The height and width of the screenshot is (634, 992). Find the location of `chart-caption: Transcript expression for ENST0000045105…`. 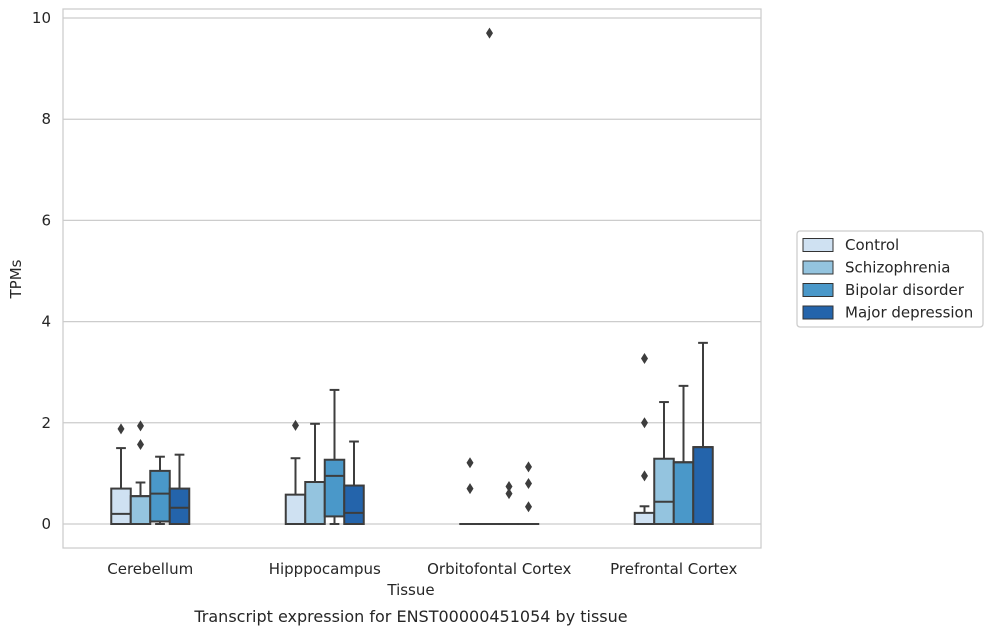

chart-caption: Transcript expression for ENST0000045105… is located at coordinates (410, 616).